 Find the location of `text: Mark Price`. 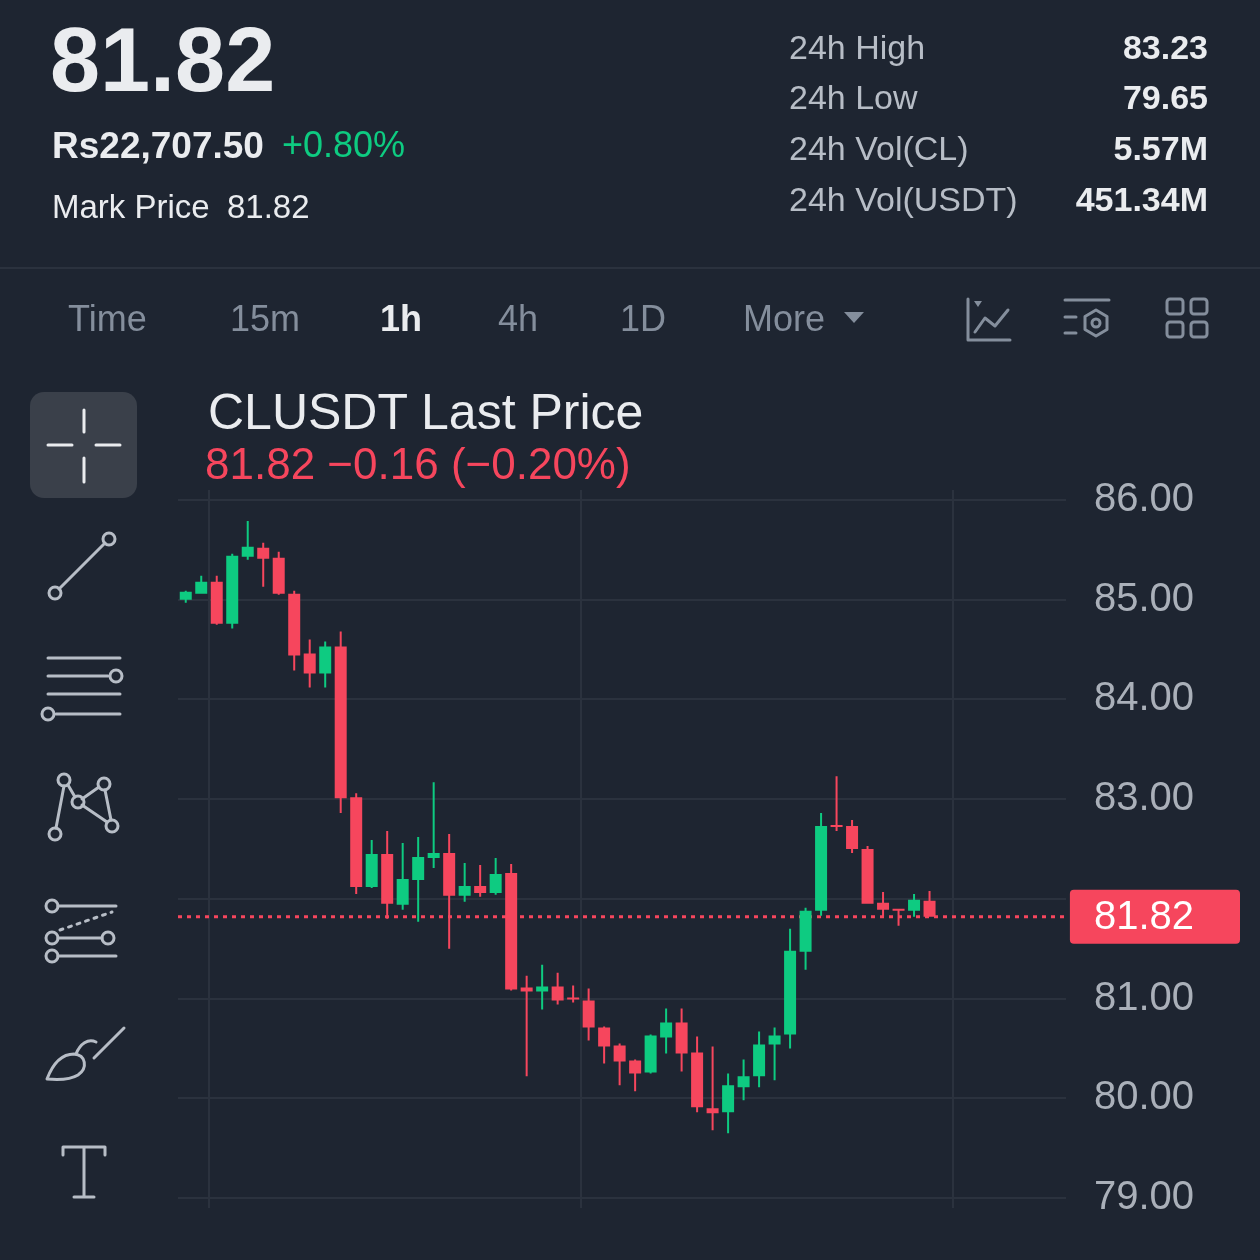

text: Mark Price is located at coordinates (131, 206).